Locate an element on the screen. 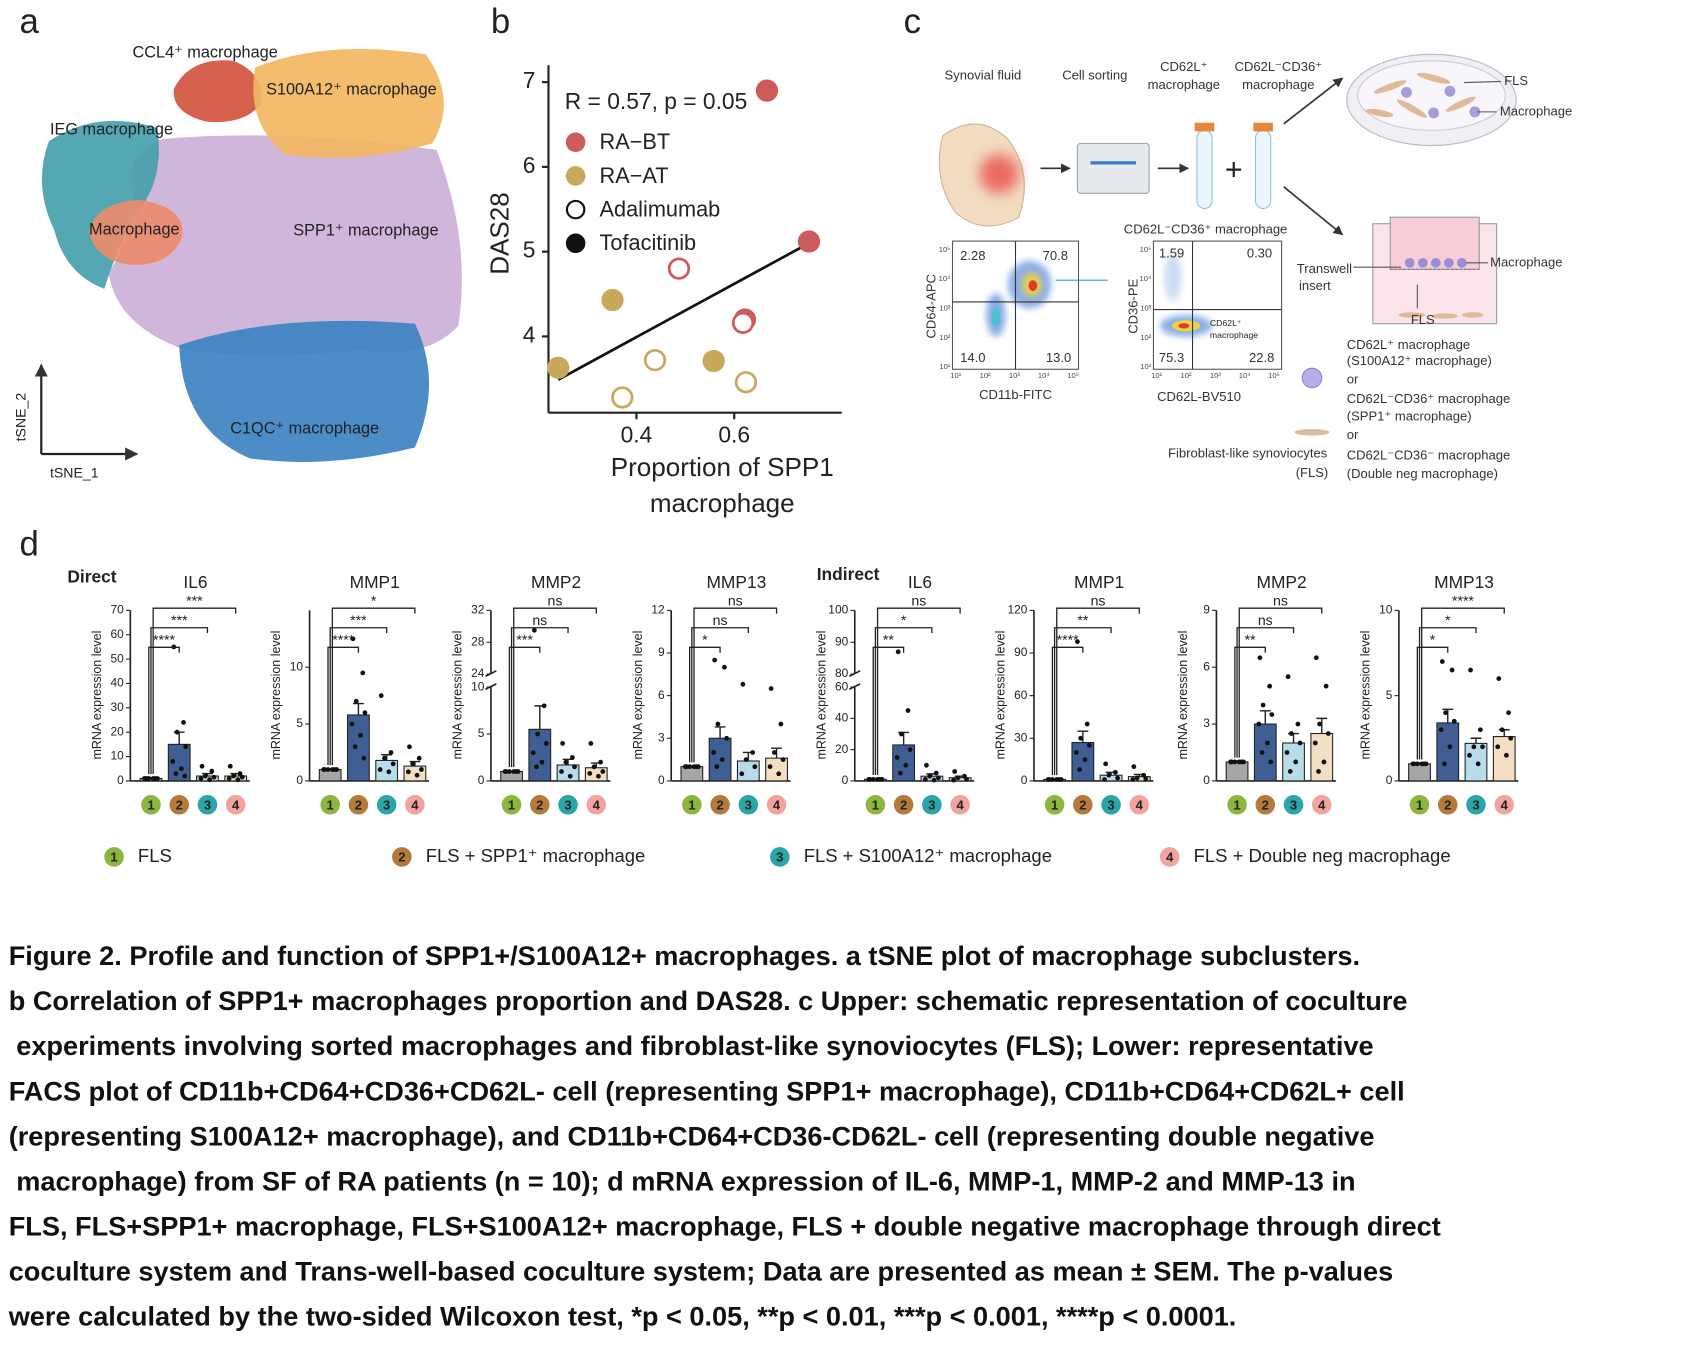 The width and height of the screenshot is (1703, 1350). legend-label: FLS + Double neg macrophage is located at coordinates (1322, 855).